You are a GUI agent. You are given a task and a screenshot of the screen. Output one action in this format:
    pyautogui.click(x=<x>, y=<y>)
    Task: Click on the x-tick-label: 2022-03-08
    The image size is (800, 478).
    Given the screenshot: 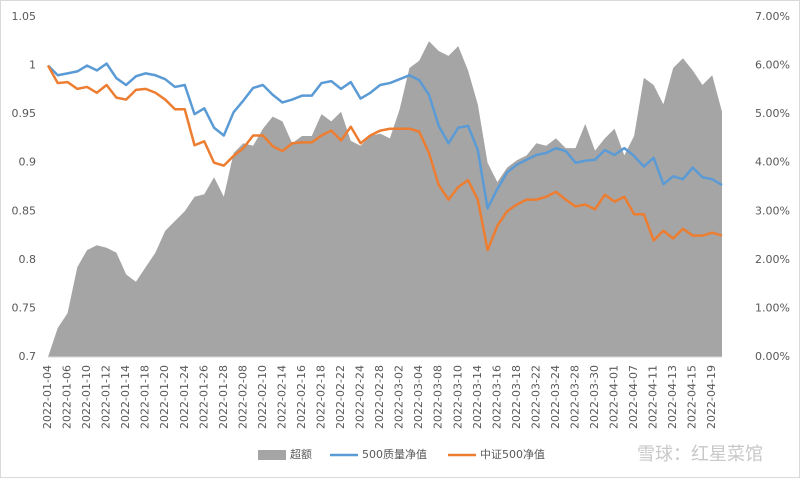 What is the action you would take?
    pyautogui.click(x=438, y=397)
    